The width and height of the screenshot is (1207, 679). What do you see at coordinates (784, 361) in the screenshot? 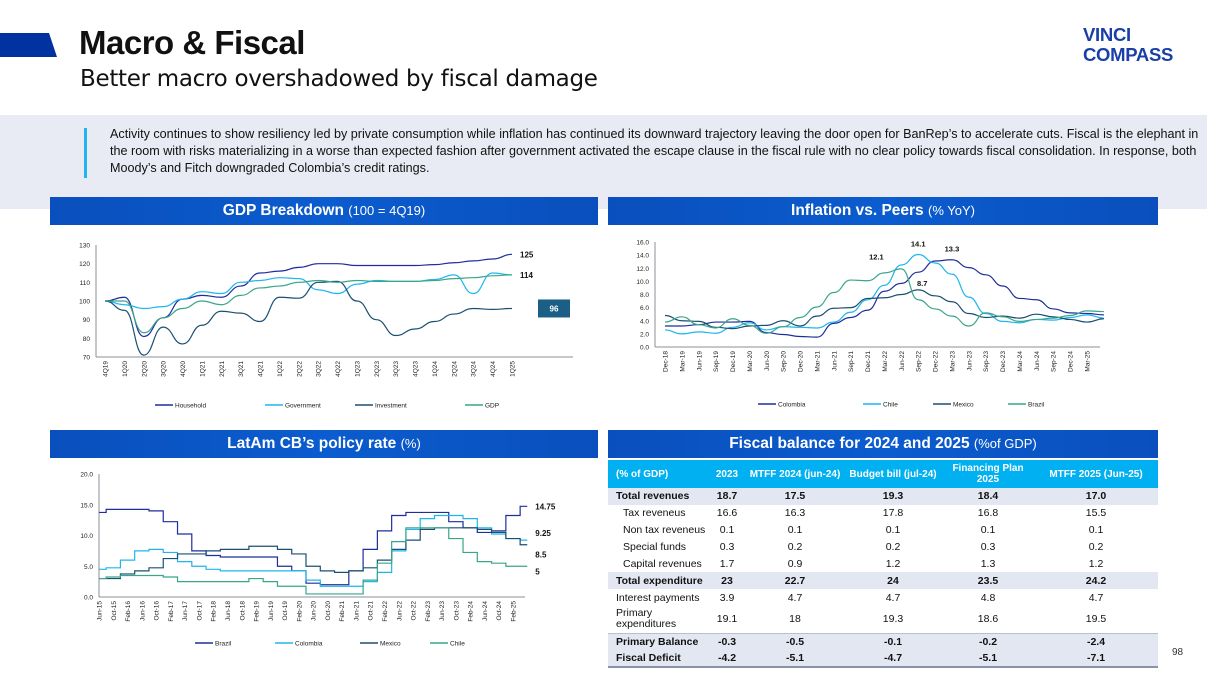
I see `x-tick-label: Sep-20` at bounding box center [784, 361].